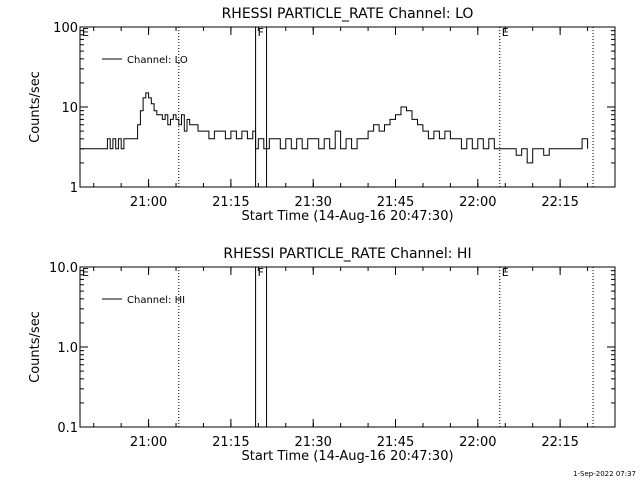 Image resolution: width=640 pixels, height=480 pixels. I want to click on y-tick-label: 10, so click(69, 108).